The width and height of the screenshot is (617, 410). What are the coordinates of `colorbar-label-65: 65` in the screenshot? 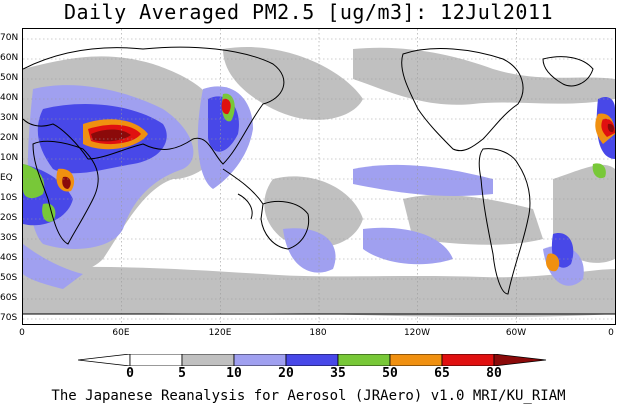 It's located at (442, 373).